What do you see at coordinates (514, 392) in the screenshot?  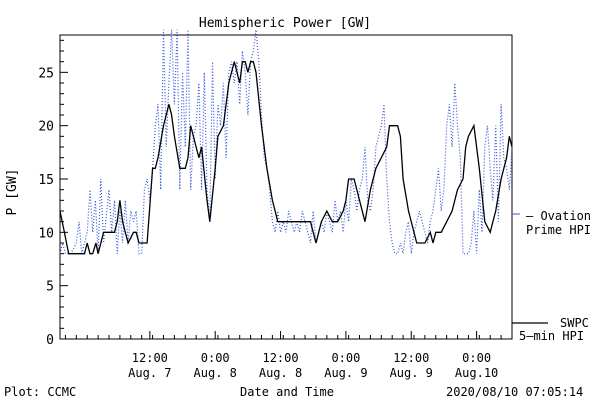 I see `plot-timestamp: 2020/08/10 07:05:14` at bounding box center [514, 392].